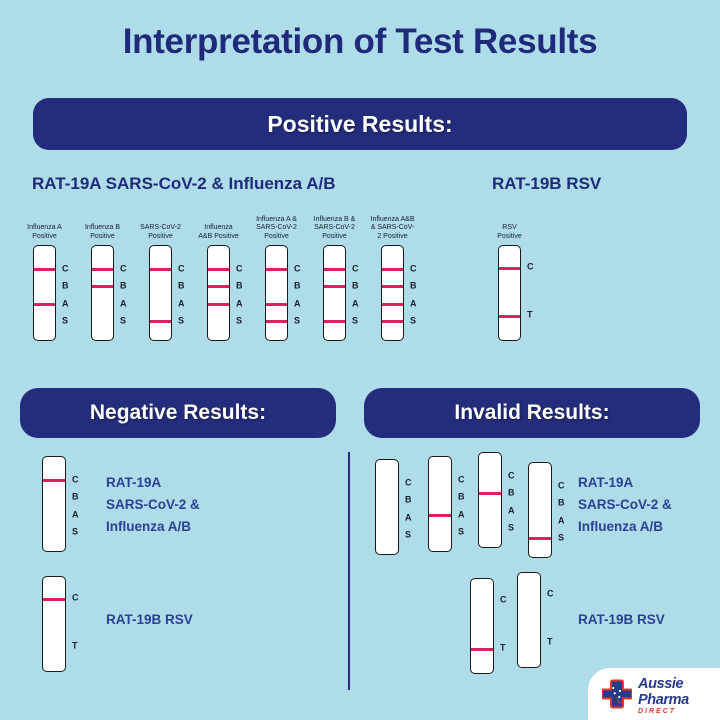 The width and height of the screenshot is (720, 720). I want to click on medical-cross-icon, so click(617, 696).